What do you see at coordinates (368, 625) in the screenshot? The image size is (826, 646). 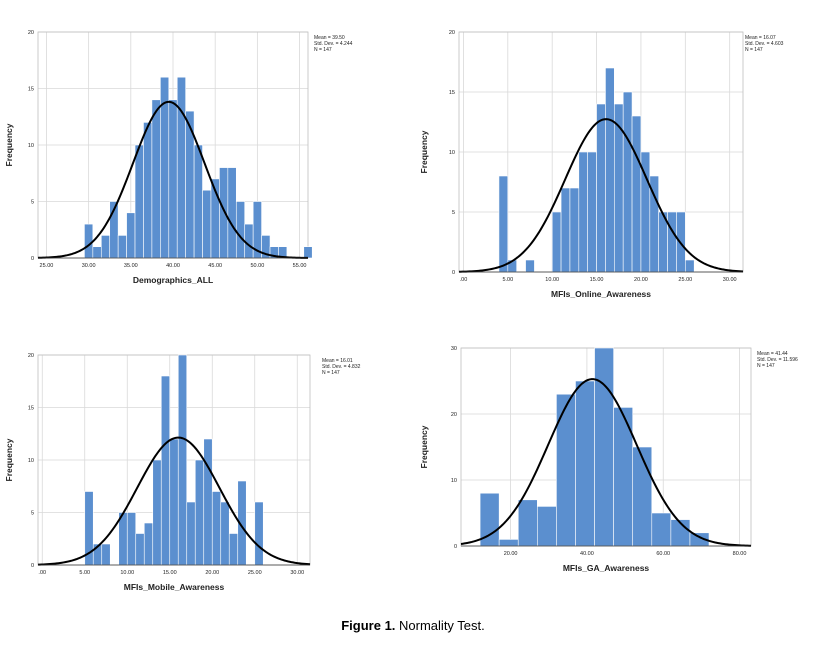 I see `figure-caption-label: Figure 1.` at bounding box center [368, 625].